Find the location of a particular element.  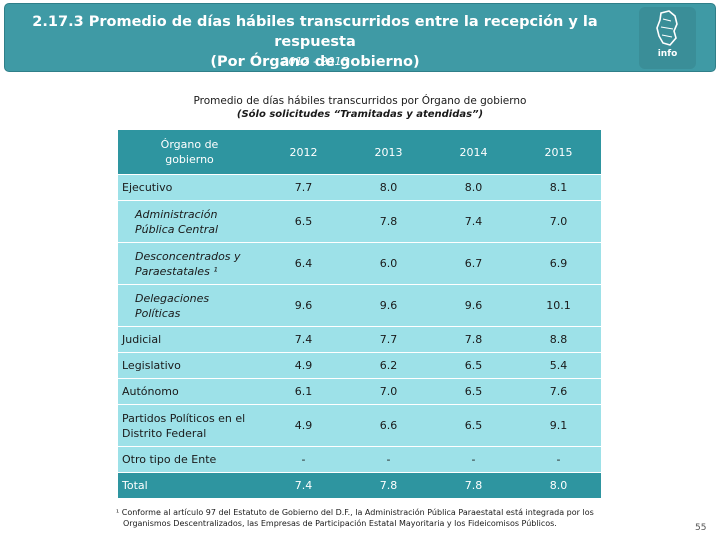

row-label: Legislativo is located at coordinates (189, 365).